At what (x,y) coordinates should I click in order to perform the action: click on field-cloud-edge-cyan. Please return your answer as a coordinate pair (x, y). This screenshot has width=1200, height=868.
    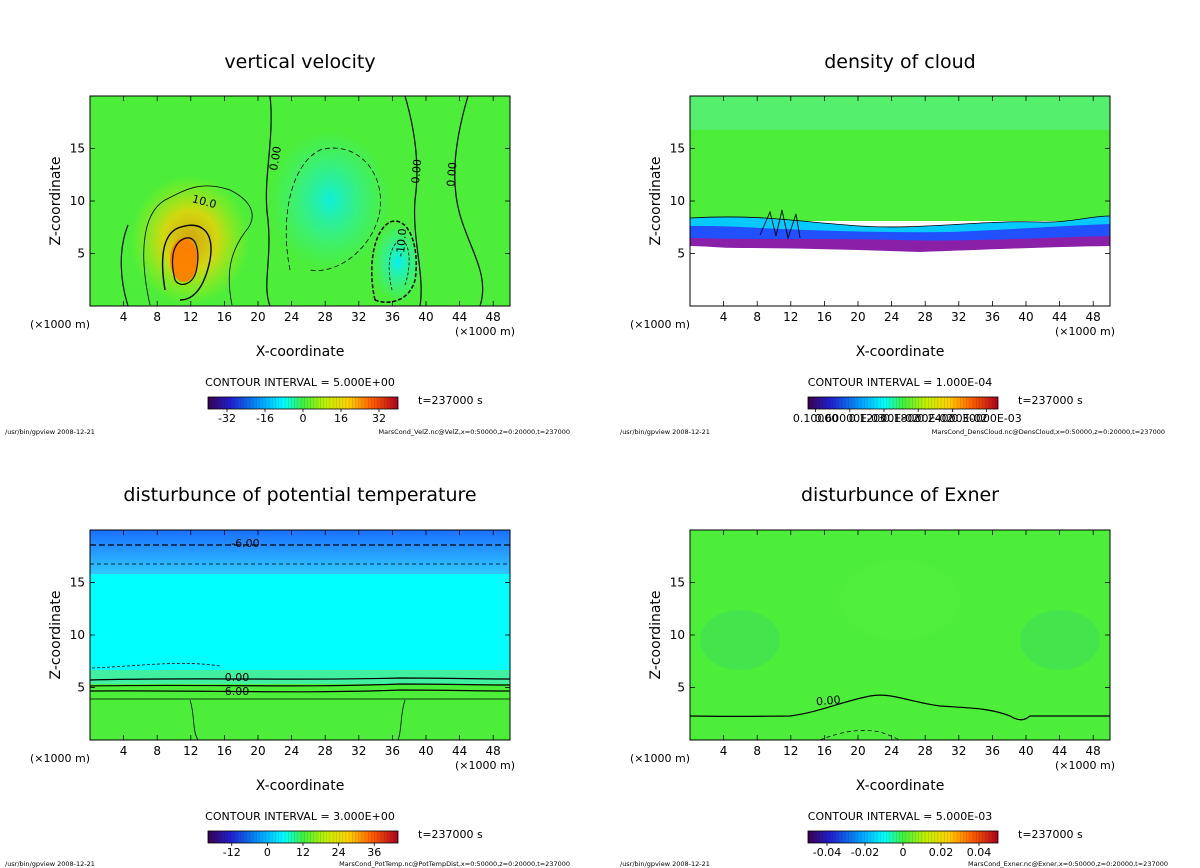
    Looking at the image, I should click on (900, 224).